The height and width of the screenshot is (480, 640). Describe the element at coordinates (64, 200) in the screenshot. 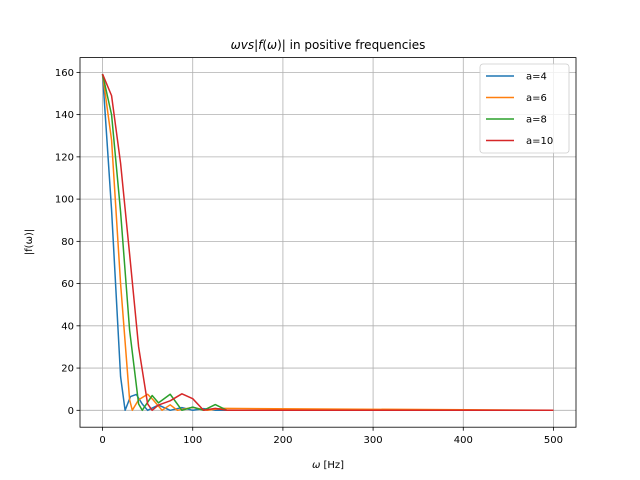

I see `y-tick-label: 100` at that location.